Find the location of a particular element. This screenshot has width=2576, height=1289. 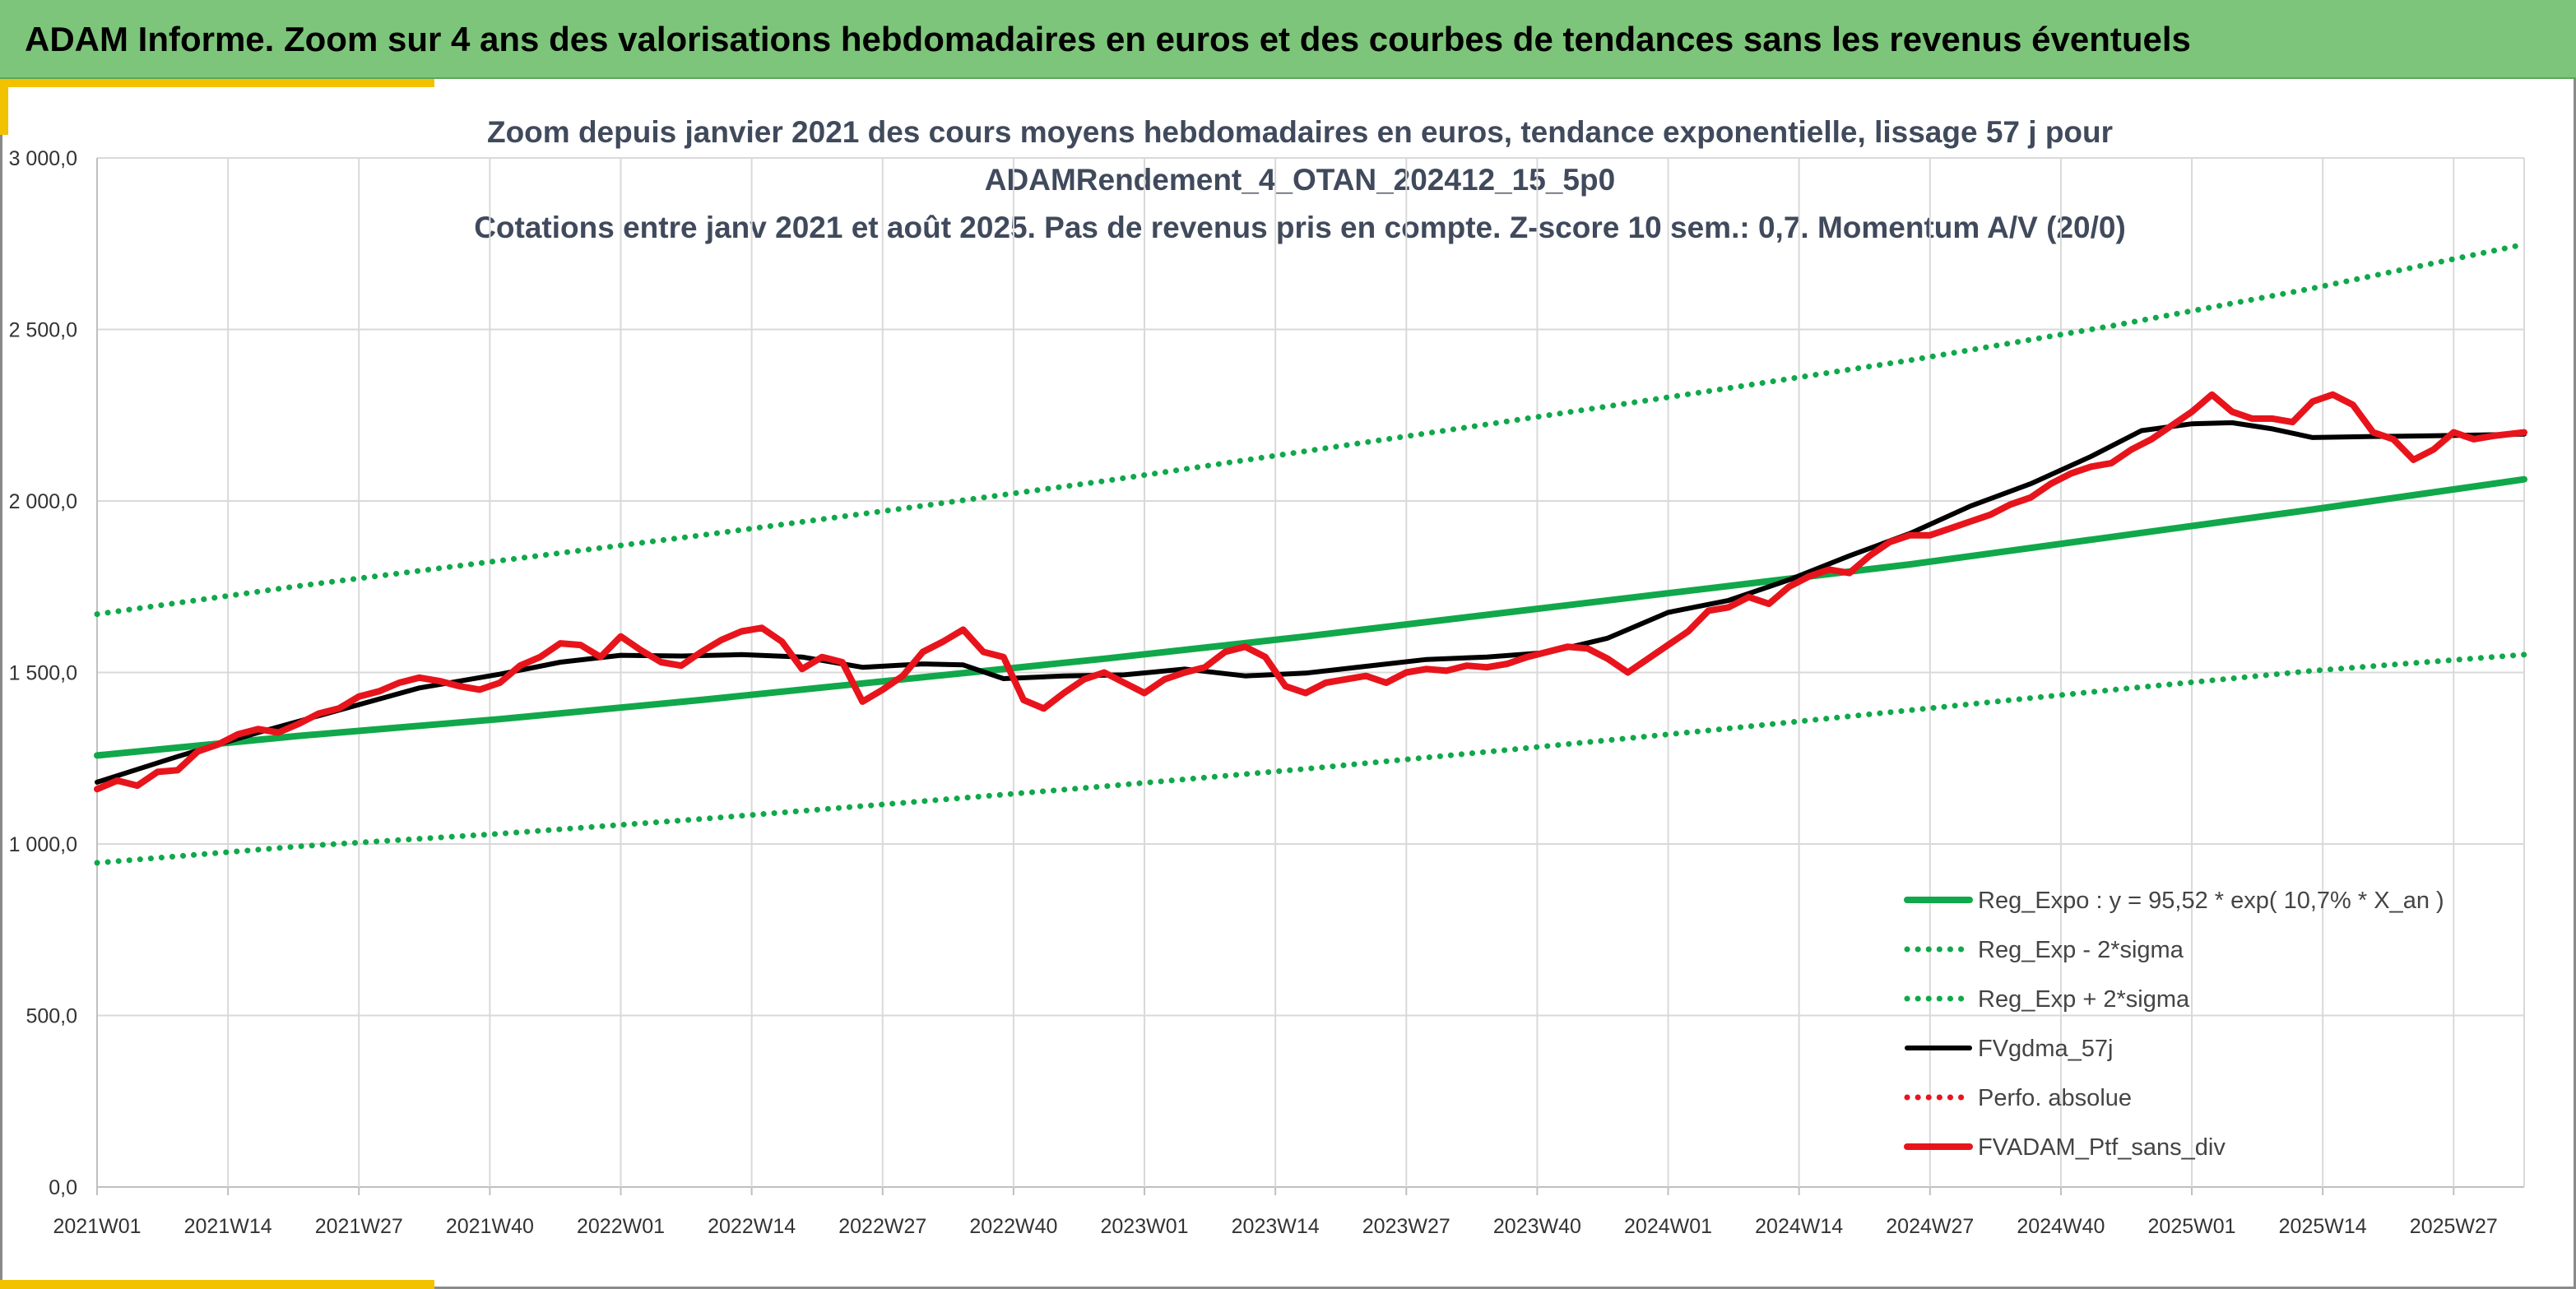

legend-label-perfo-absolue: Perfo. absolue is located at coordinates (2055, 1098).